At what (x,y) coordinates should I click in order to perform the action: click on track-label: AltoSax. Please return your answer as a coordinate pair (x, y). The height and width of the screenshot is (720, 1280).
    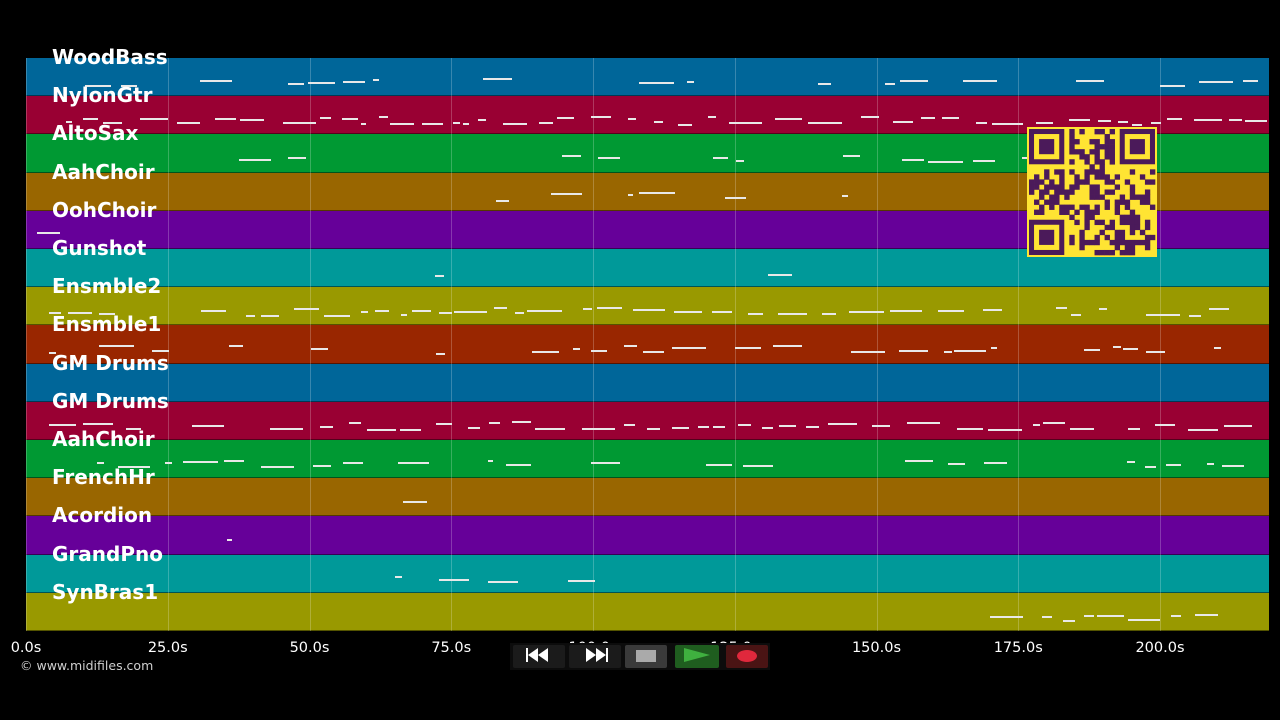
    Looking at the image, I should click on (95, 133).